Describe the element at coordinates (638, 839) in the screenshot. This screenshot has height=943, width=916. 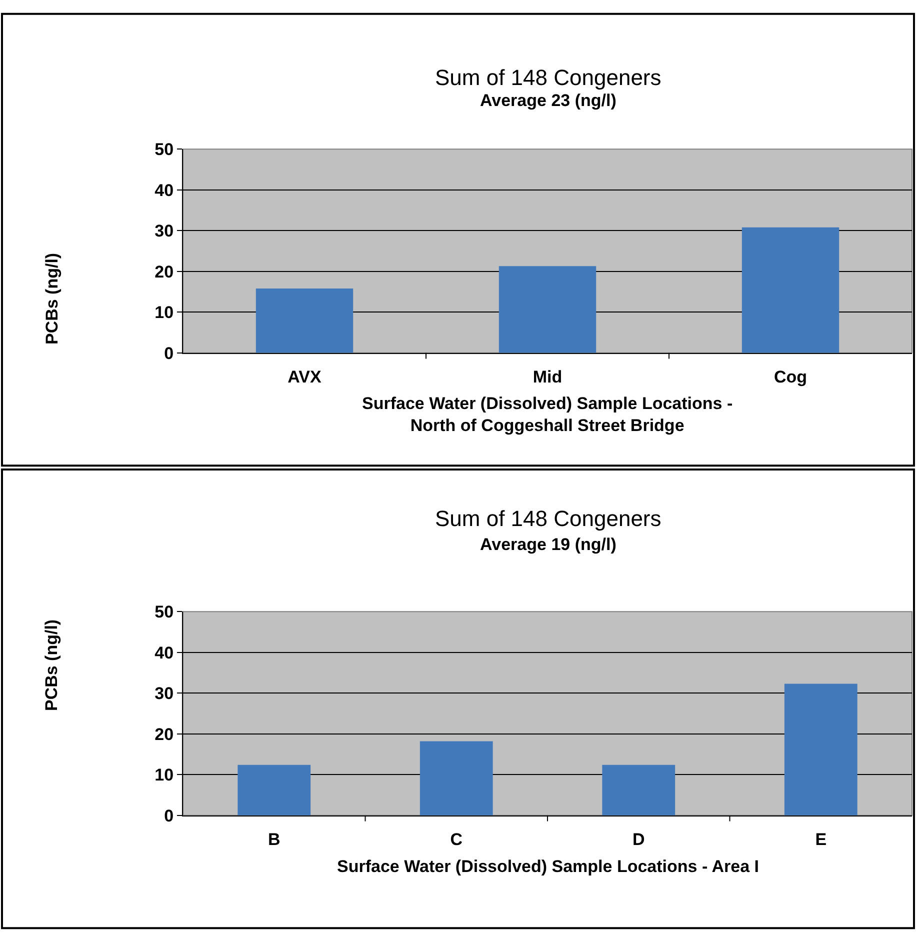
I see `x-tick-label: D` at that location.